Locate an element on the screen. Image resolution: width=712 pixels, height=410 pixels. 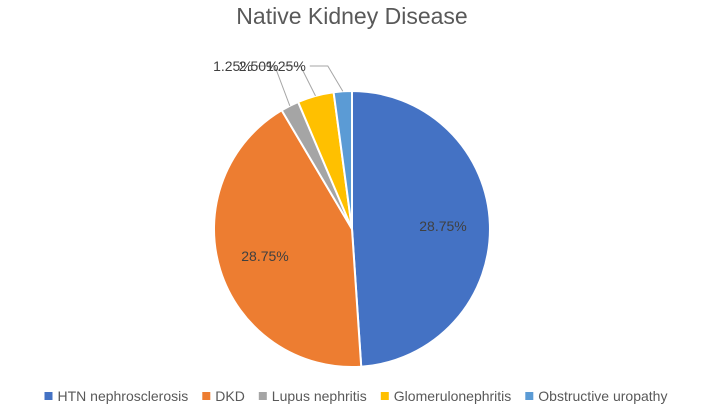
data-label-glomerulonephritis: 2.50% is located at coordinates (259, 66).